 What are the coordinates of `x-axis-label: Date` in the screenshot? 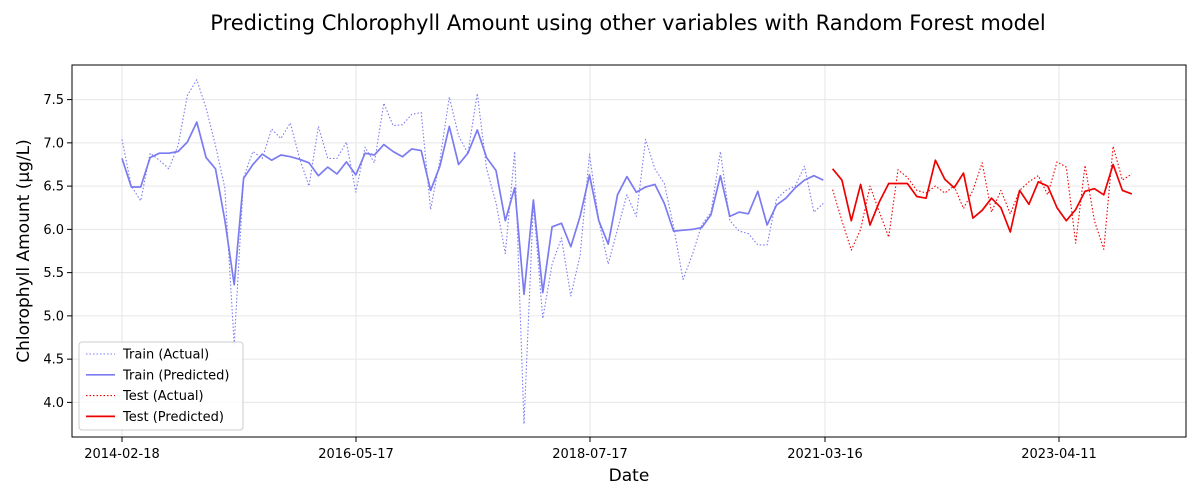 It's located at (629, 476).